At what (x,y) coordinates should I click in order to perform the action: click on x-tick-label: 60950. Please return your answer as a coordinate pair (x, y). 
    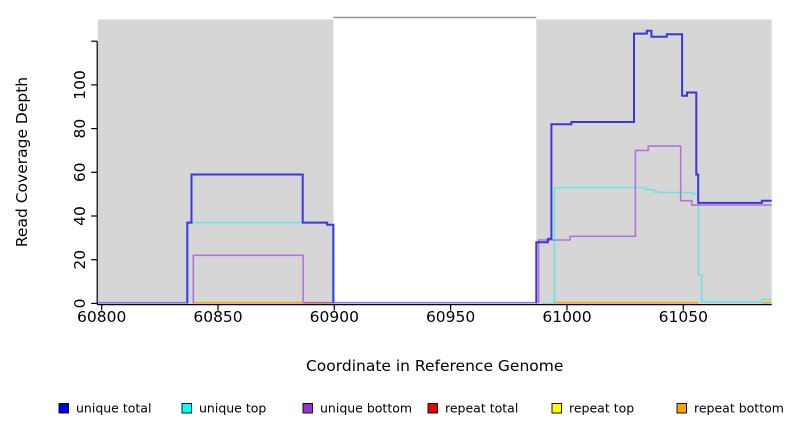
    Looking at the image, I should click on (450, 317).